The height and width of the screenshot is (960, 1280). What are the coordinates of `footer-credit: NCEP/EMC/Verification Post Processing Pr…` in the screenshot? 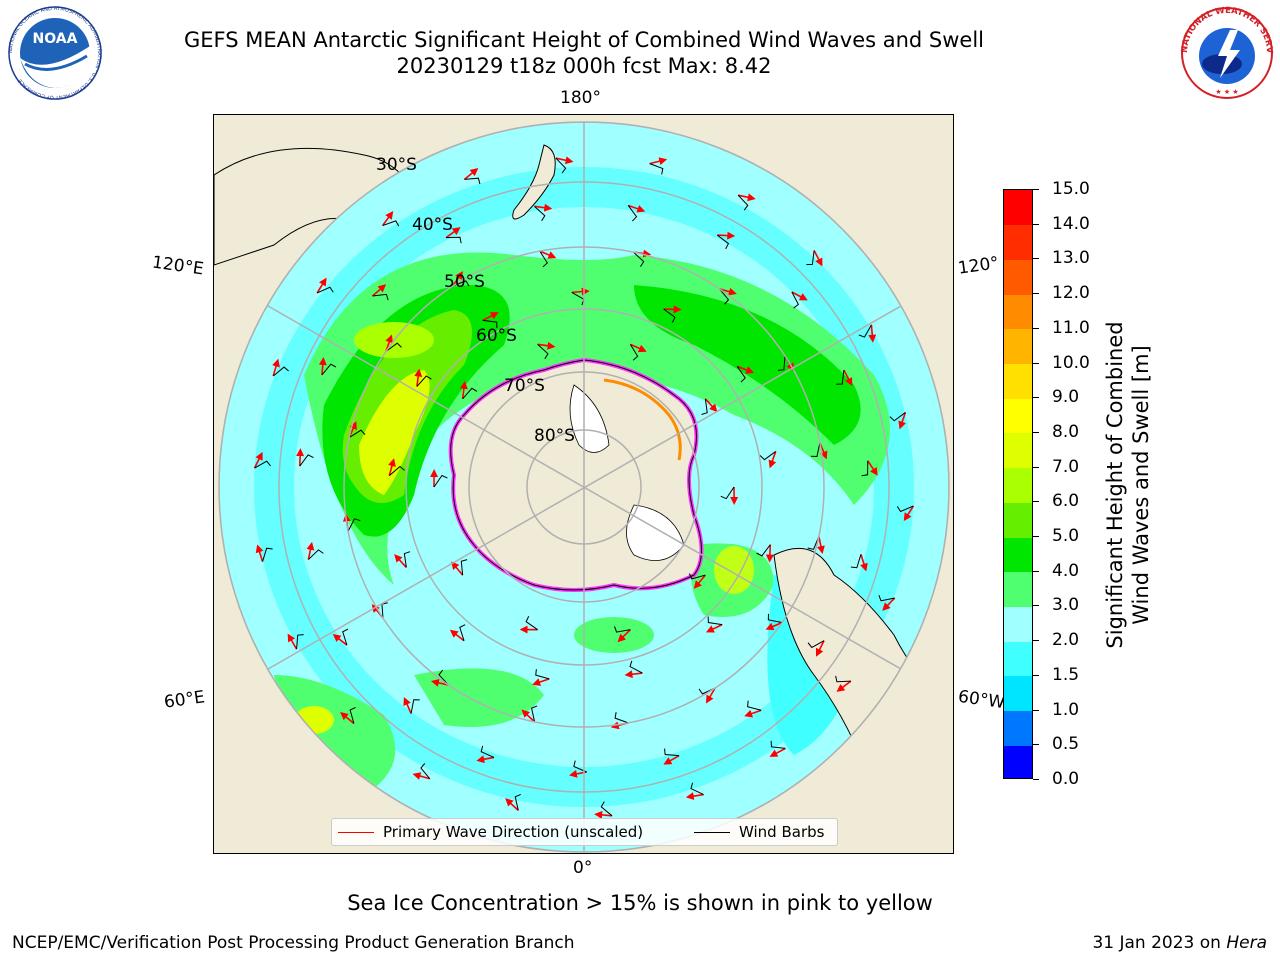 It's located at (293, 943).